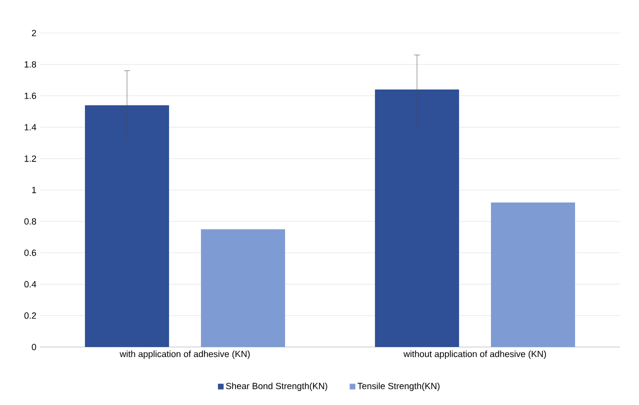 The width and height of the screenshot is (639, 405). I want to click on y-tick-label: 0, so click(34, 347).